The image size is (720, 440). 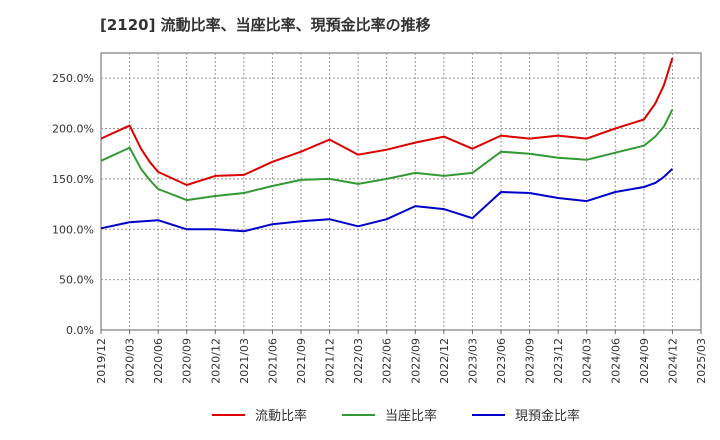 What do you see at coordinates (215, 361) in the screenshot?
I see `x-tick-label: 2020/12` at bounding box center [215, 361].